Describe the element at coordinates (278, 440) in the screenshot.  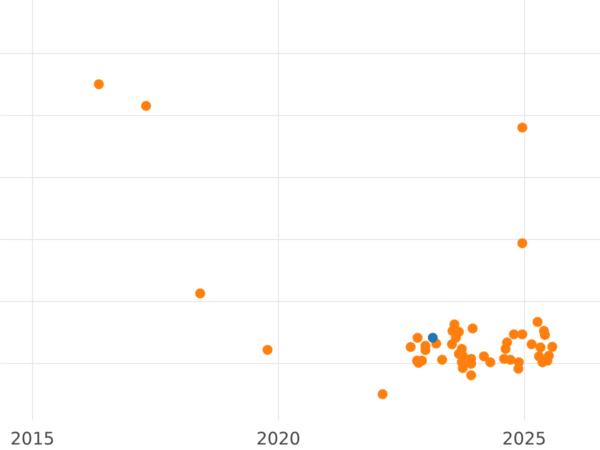
I see `x-tick-label: 2020` at that location.